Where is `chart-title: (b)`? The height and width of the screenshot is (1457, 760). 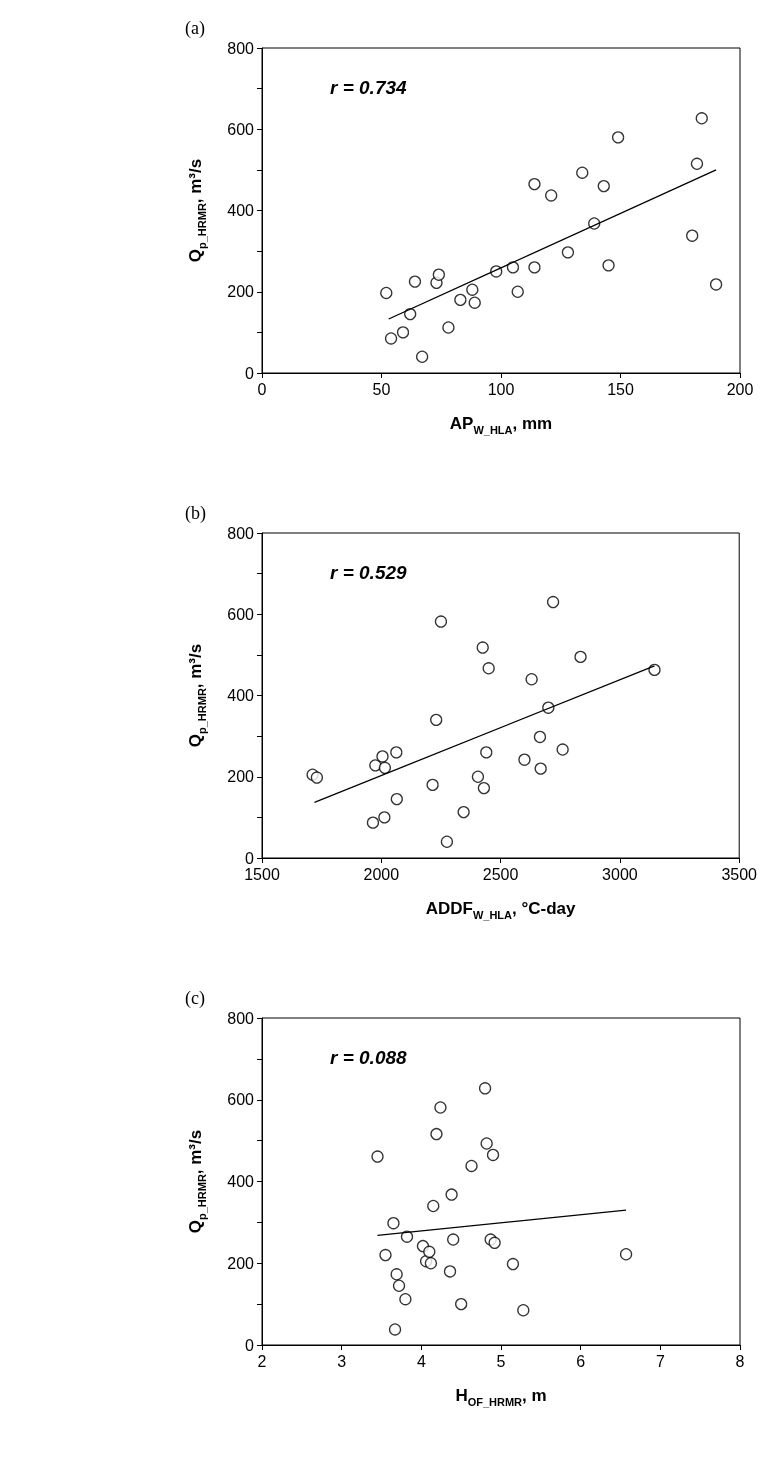 chart-title: (b) is located at coordinates (195, 513).